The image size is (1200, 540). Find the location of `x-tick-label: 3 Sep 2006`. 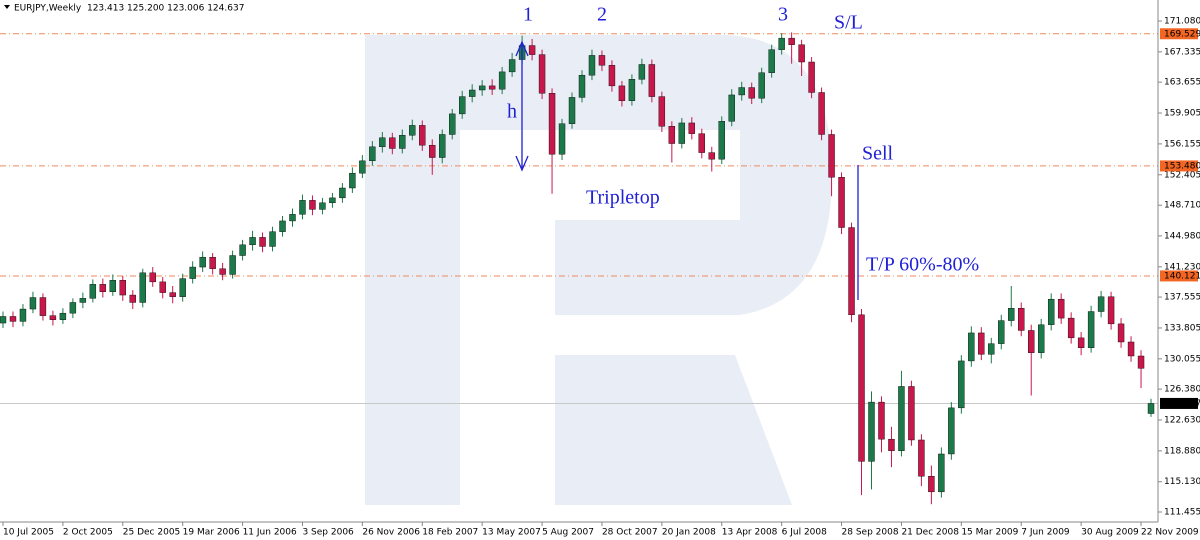

x-tick-label: 3 Sep 2006 is located at coordinates (328, 533).